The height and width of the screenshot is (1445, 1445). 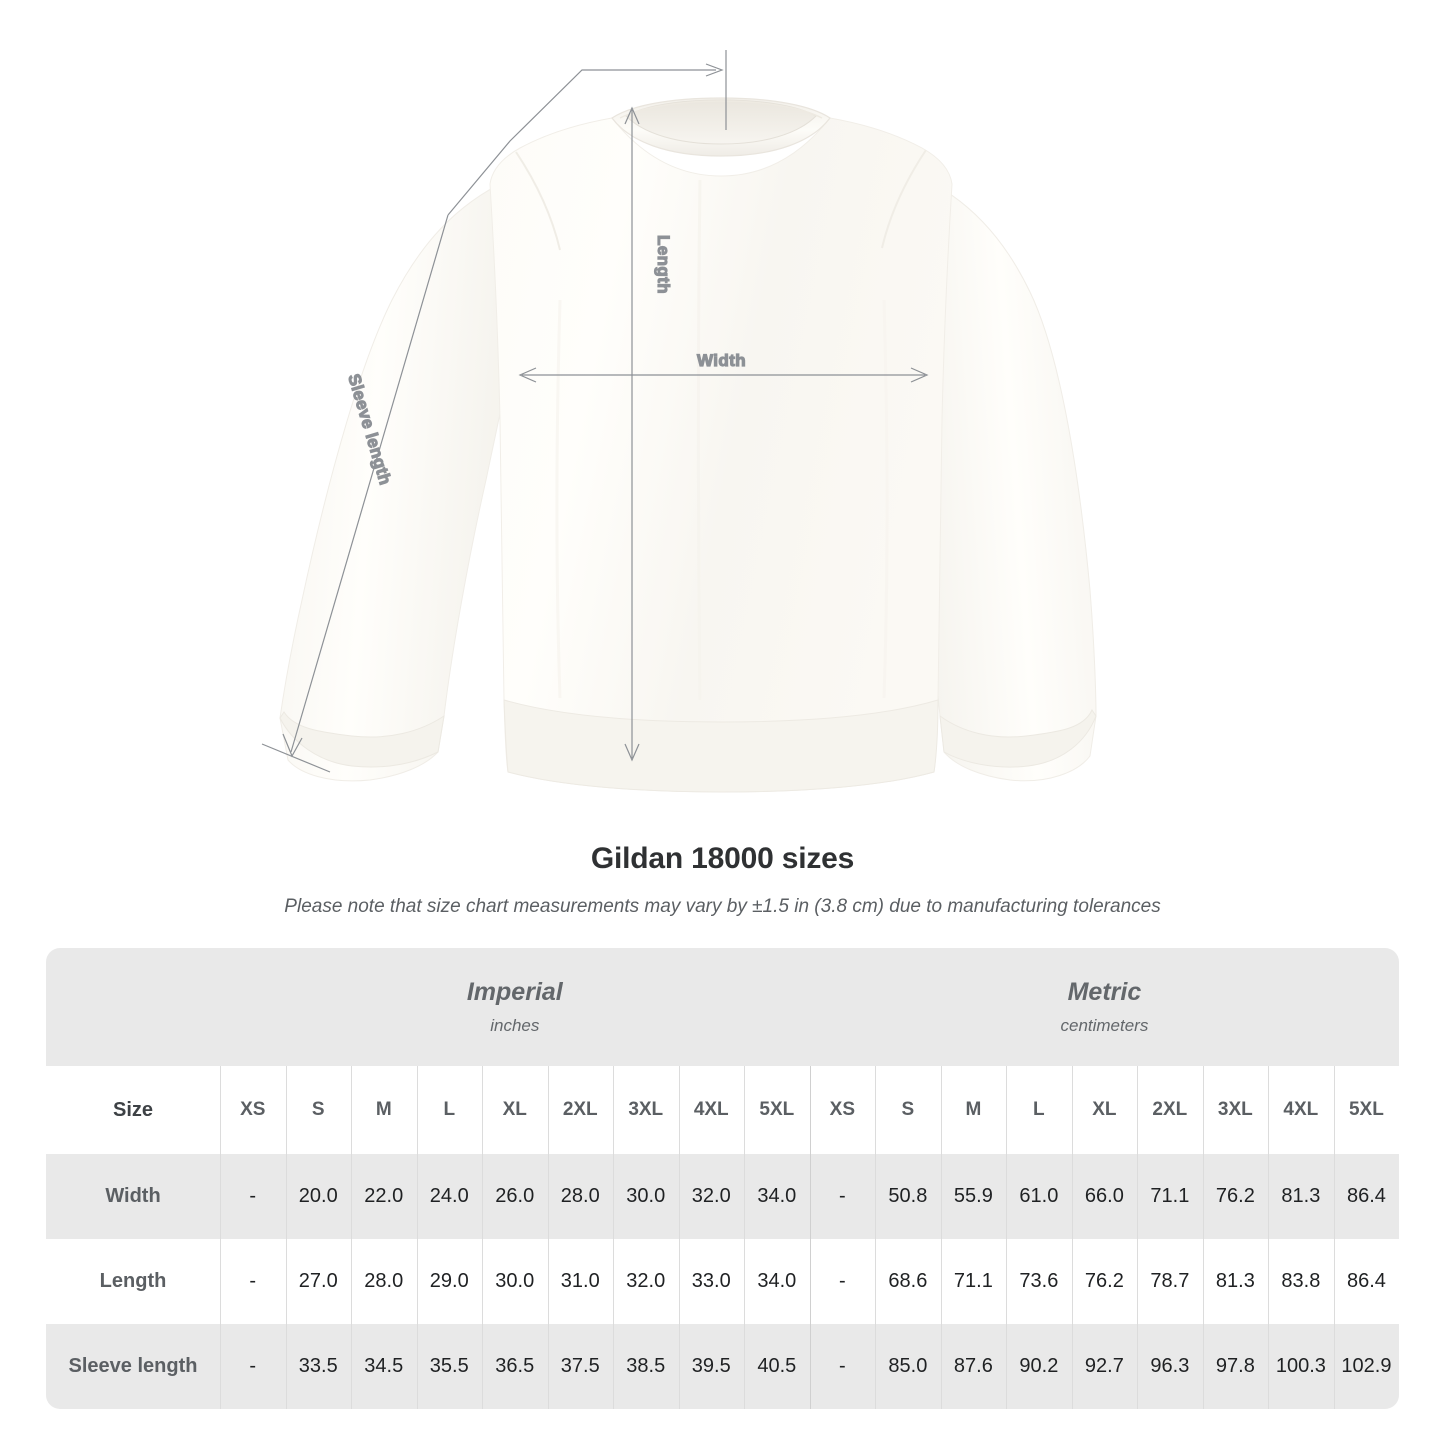 I want to click on cell-sleeve-length-imperial-s: 33.5, so click(x=318, y=1366).